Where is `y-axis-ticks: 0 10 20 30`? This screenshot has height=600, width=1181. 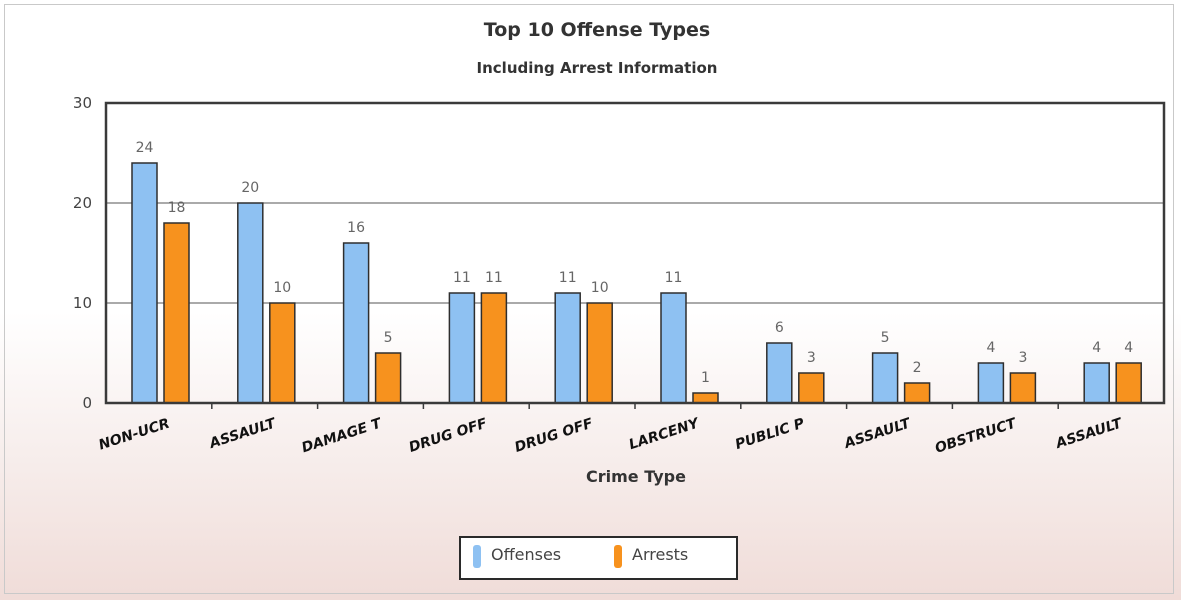
y-axis-ticks: 0 10 20 30 is located at coordinates (82, 253).